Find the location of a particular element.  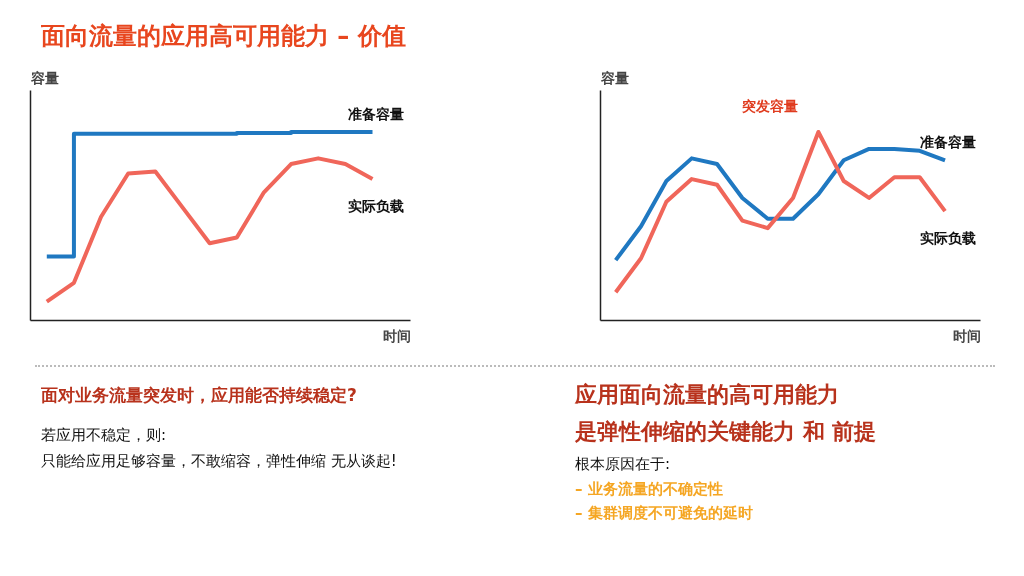

text: 只能给应用足够容量，不敢缩容，弹性伸缩 无从谈起! is located at coordinates (219, 461).